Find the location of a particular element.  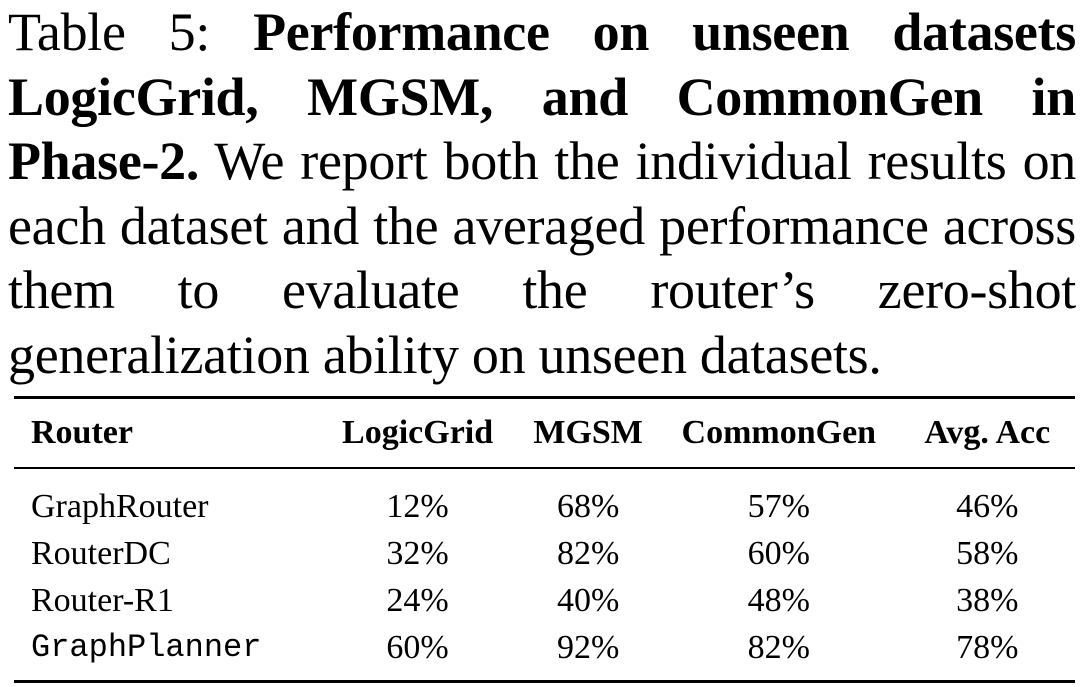

router-name: Router-R1 is located at coordinates (102, 600).